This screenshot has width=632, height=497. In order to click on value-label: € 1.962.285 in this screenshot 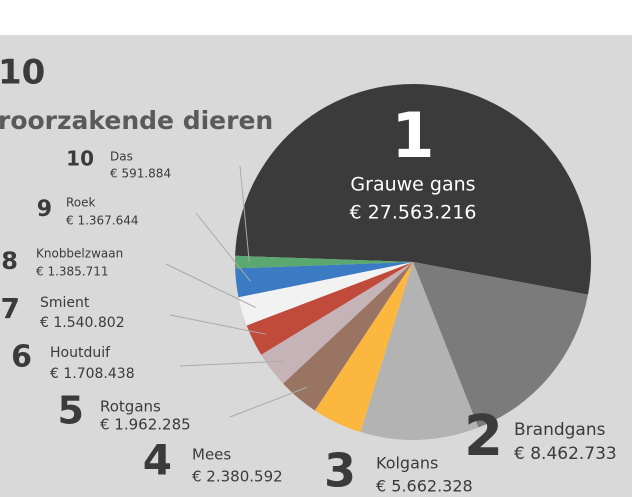, I will do `click(145, 425)`.